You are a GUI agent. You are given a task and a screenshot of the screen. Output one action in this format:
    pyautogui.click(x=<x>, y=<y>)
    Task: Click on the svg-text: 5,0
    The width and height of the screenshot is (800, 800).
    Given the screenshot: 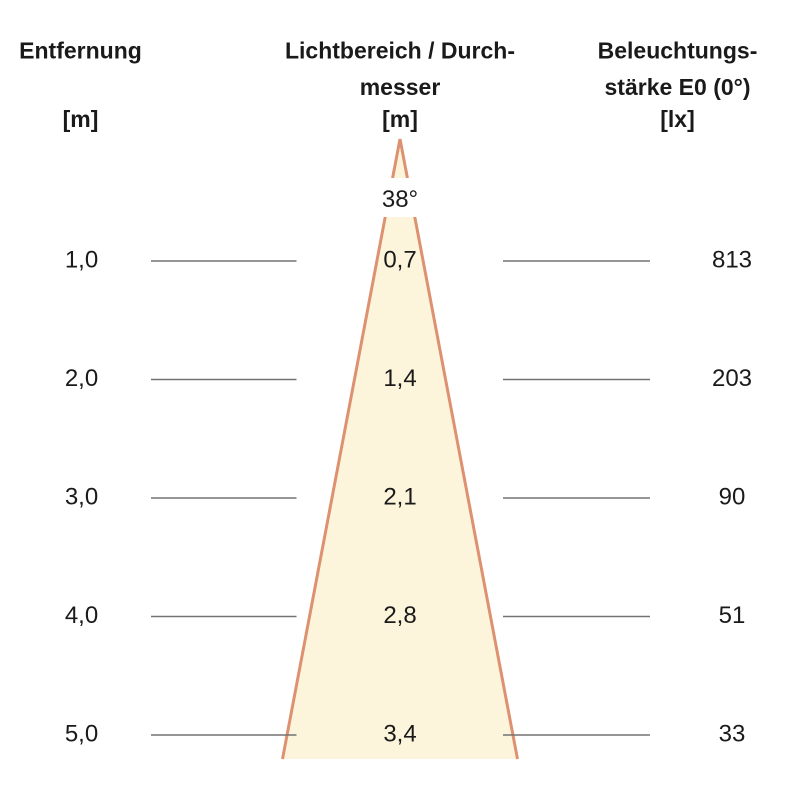 What is the action you would take?
    pyautogui.click(x=81, y=734)
    